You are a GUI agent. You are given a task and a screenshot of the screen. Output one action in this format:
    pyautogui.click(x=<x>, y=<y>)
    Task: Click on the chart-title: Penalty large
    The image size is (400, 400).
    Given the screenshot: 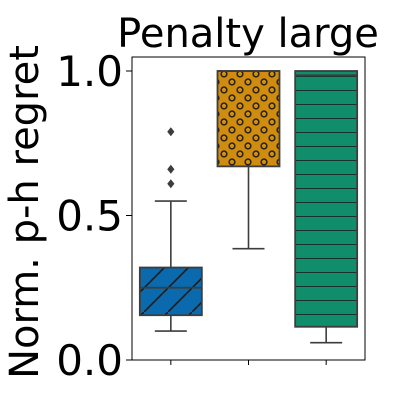 What is the action you would take?
    pyautogui.click(x=248, y=34)
    